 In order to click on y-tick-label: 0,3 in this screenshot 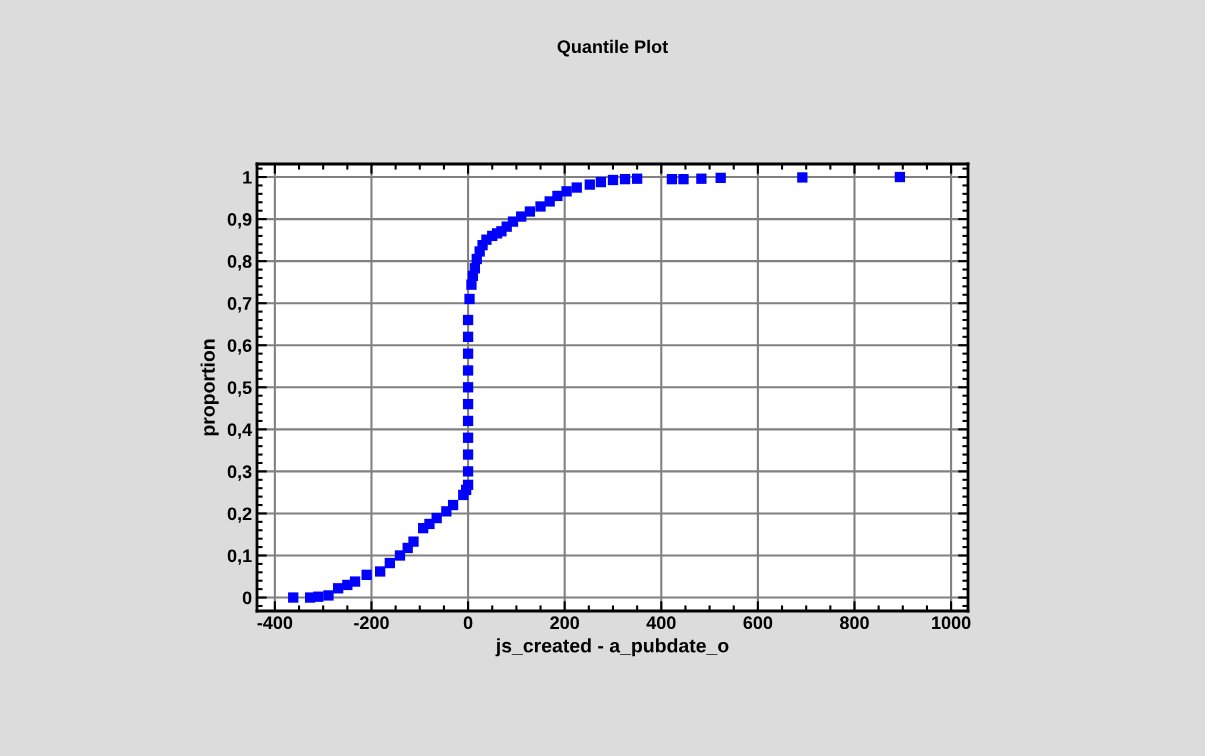, I will do `click(239, 473)`.